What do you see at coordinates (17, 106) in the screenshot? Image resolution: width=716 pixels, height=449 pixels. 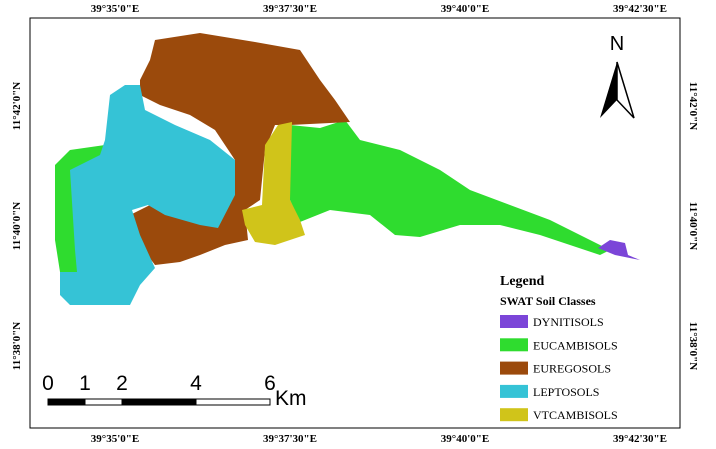 I see `left-coord-label: 11°42'0"N` at bounding box center [17, 106].